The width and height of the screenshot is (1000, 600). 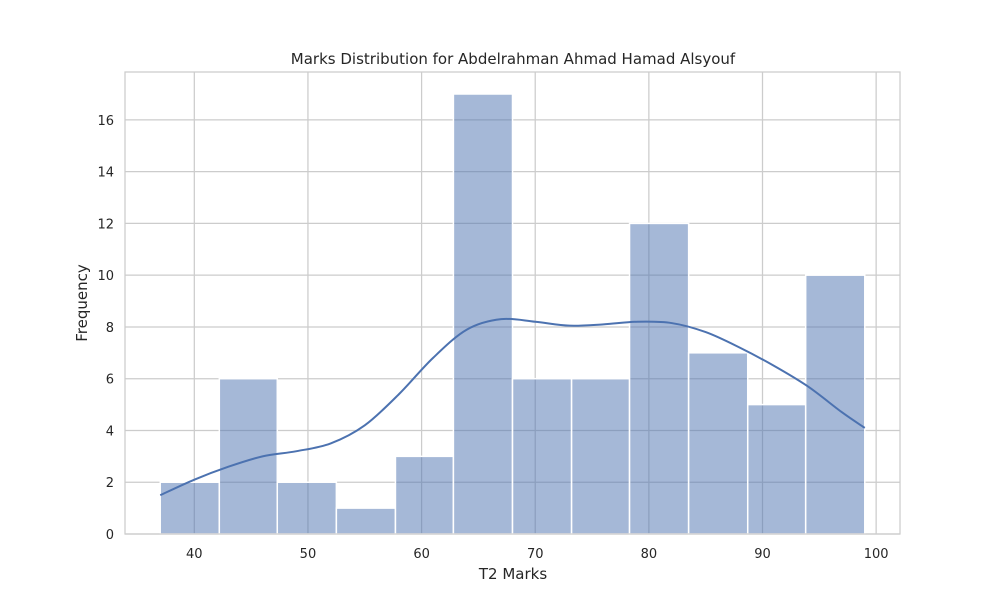 What do you see at coordinates (110, 380) in the screenshot?
I see `y-tick-label-3: 6` at bounding box center [110, 380].